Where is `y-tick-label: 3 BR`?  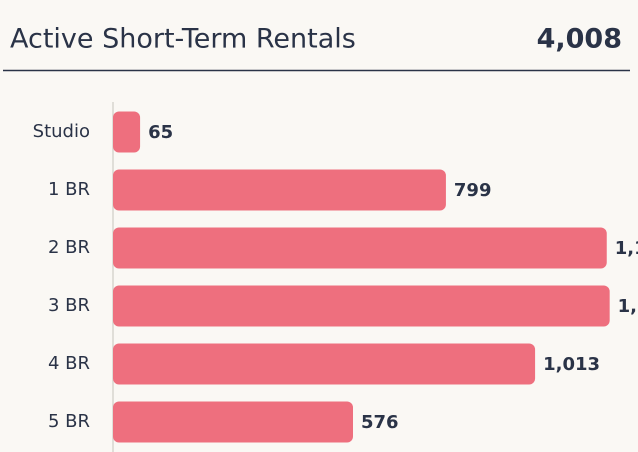
y-tick-label: 3 BR is located at coordinates (69, 305).